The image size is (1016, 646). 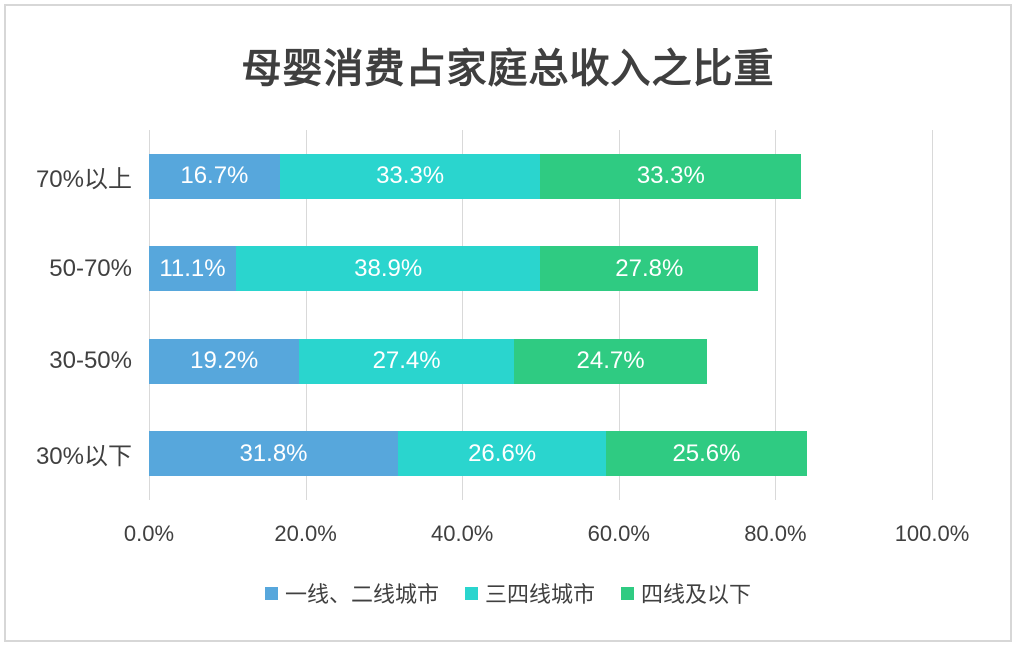 I want to click on category-label: 70%以上, so click(x=83, y=179).